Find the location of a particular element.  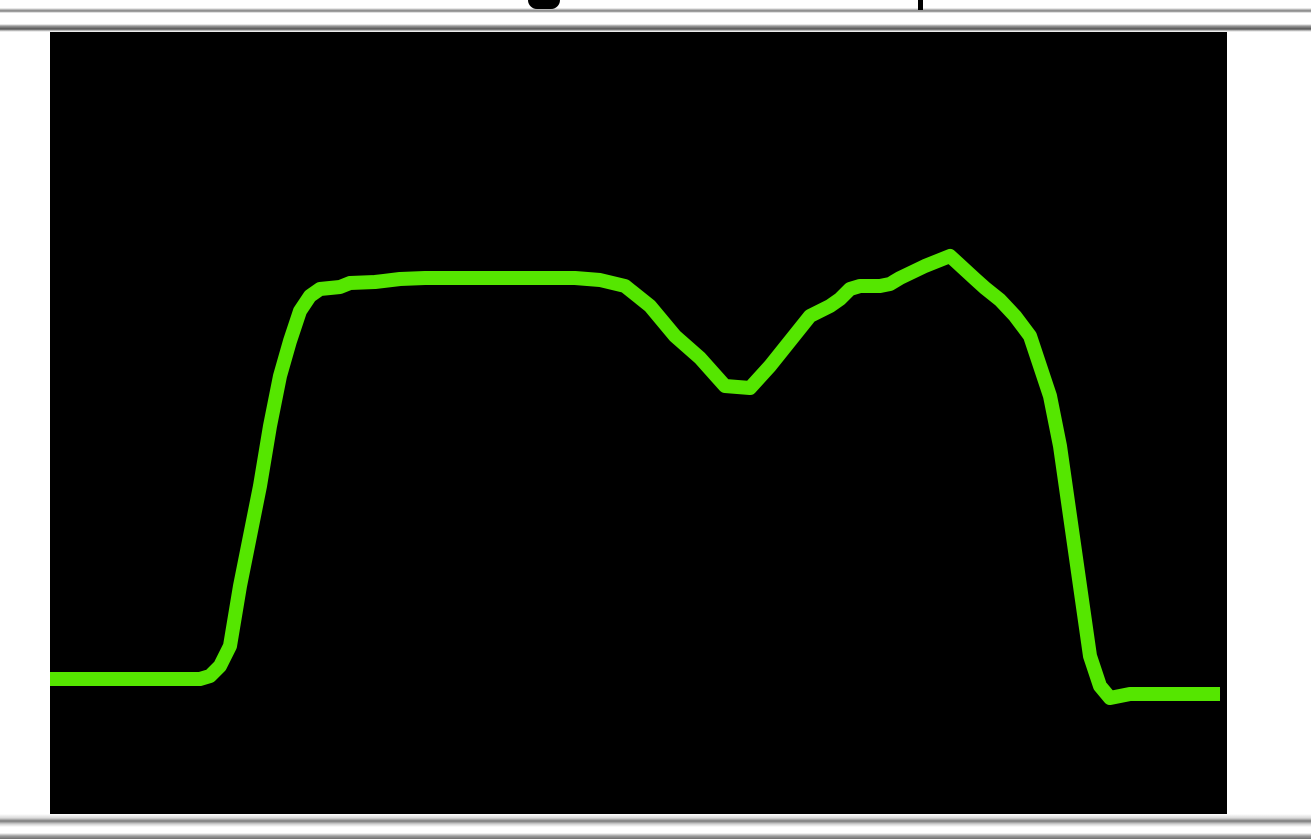

top-marker is located at coordinates (544, 4).